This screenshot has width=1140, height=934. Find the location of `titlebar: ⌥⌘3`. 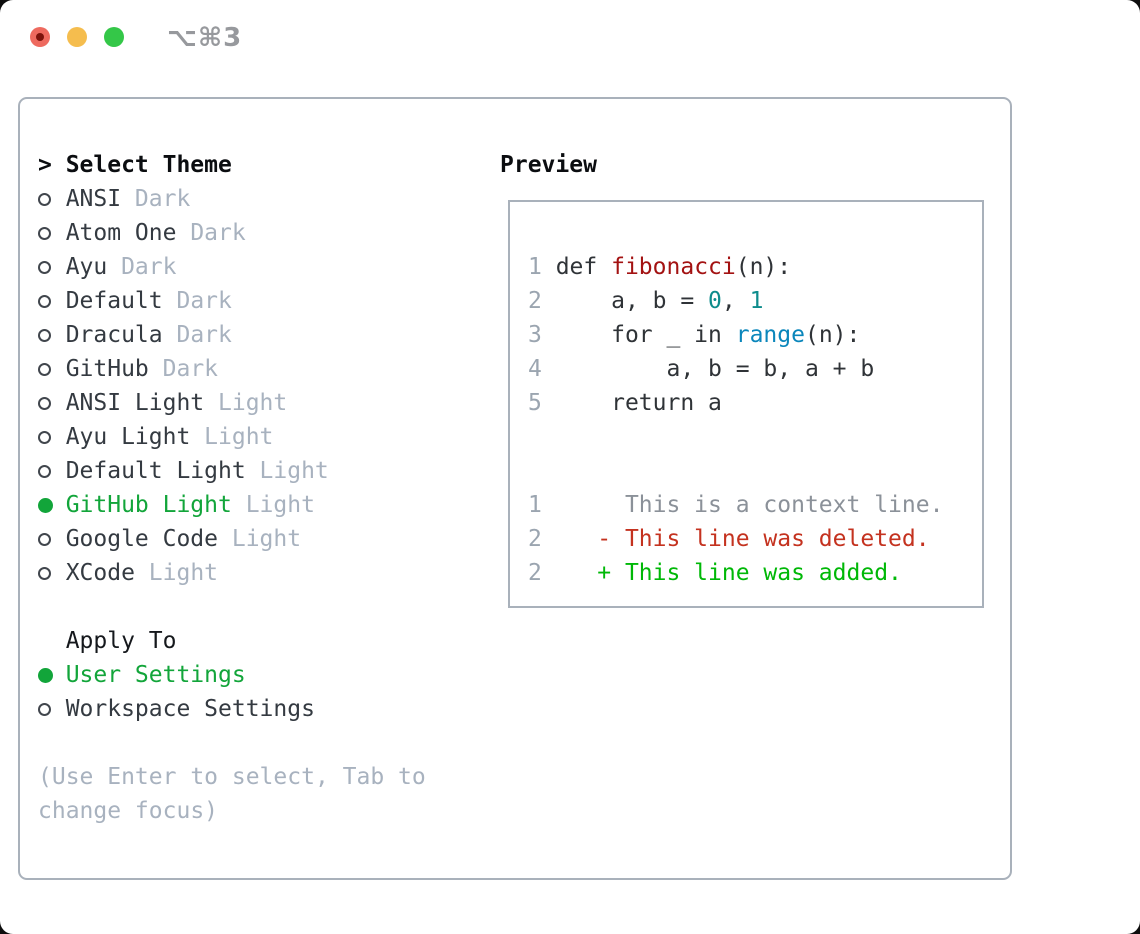

titlebar: ⌥⌘3 is located at coordinates (570, 37).